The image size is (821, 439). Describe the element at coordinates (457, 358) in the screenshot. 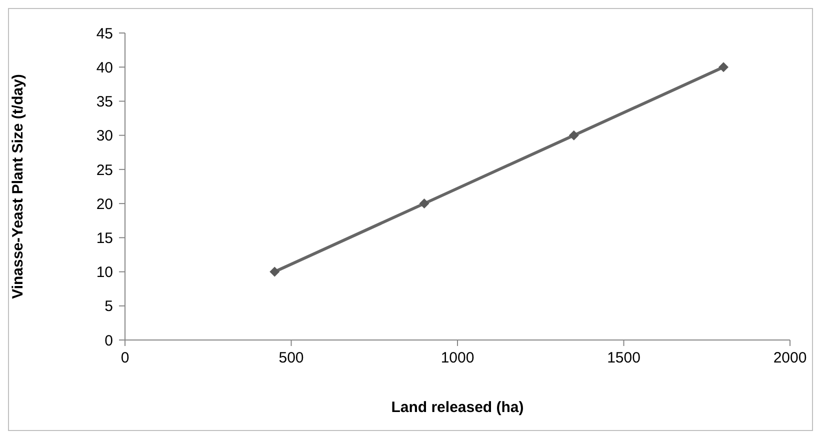

I see `x-tick-label: 1000` at that location.